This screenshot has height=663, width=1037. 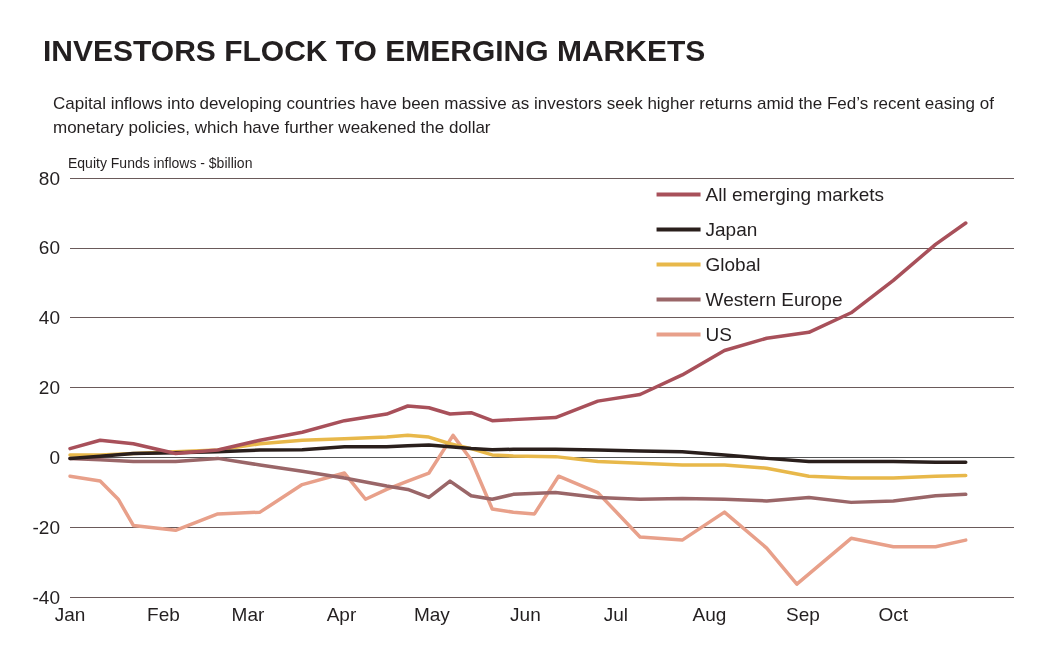 I want to click on legend-label: All emerging markets, so click(x=794, y=194).